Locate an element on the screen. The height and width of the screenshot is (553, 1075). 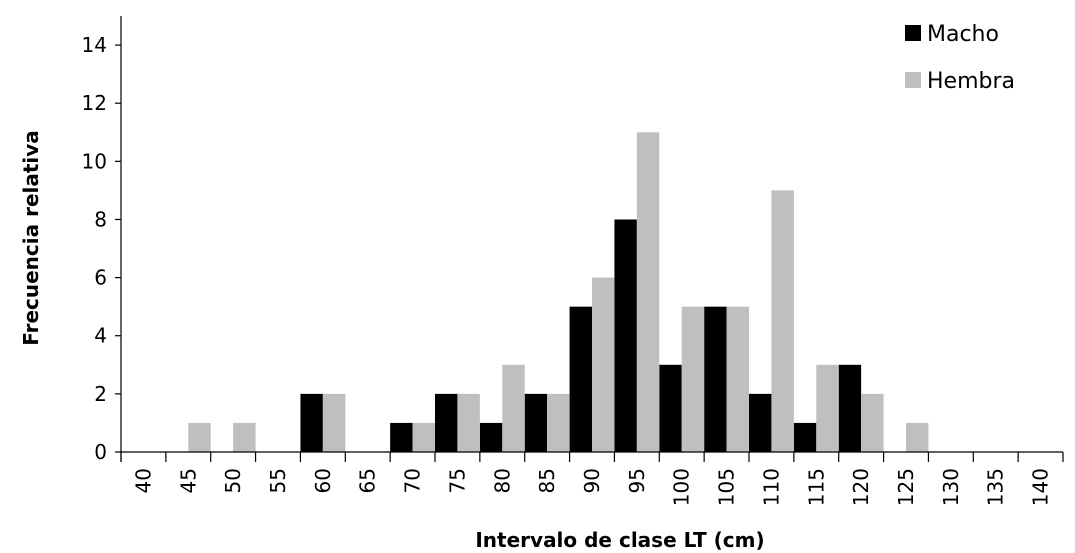
x-tick-label: 110 is located at coordinates (771, 487).